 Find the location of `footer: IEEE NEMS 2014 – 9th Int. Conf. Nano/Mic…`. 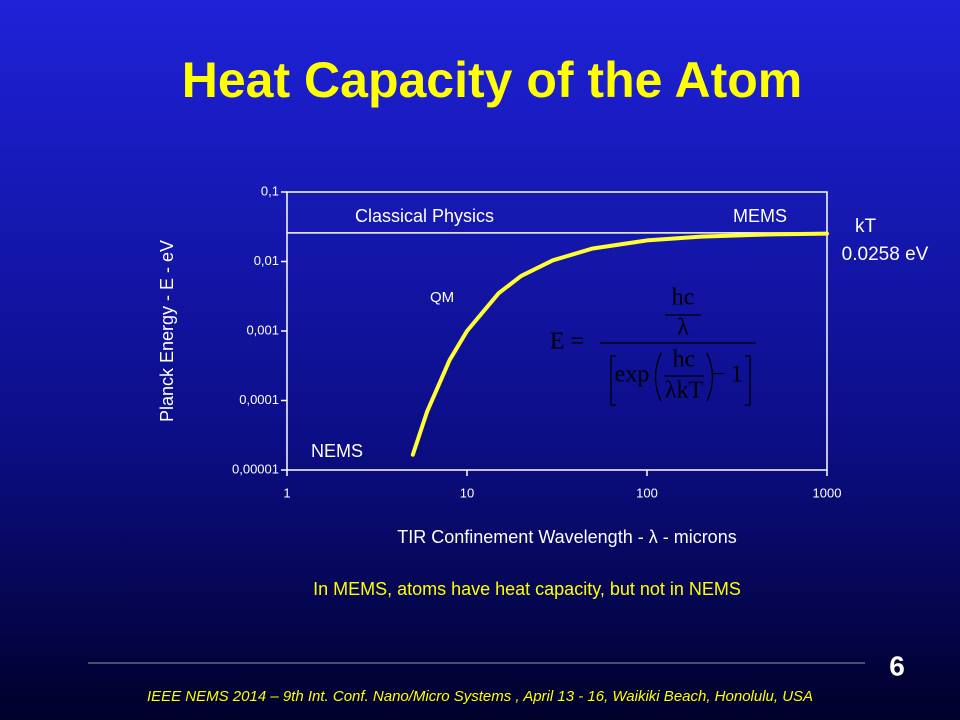

footer: IEEE NEMS 2014 – 9th Int. Conf. Nano/Mic… is located at coordinates (480, 696).